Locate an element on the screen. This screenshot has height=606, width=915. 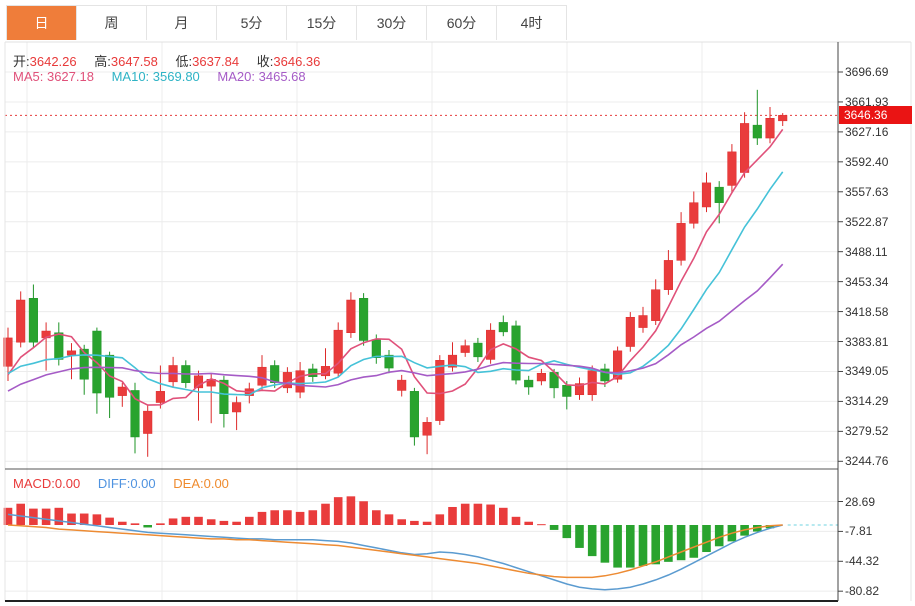
dea-value: 0.00 is located at coordinates (216, 483).